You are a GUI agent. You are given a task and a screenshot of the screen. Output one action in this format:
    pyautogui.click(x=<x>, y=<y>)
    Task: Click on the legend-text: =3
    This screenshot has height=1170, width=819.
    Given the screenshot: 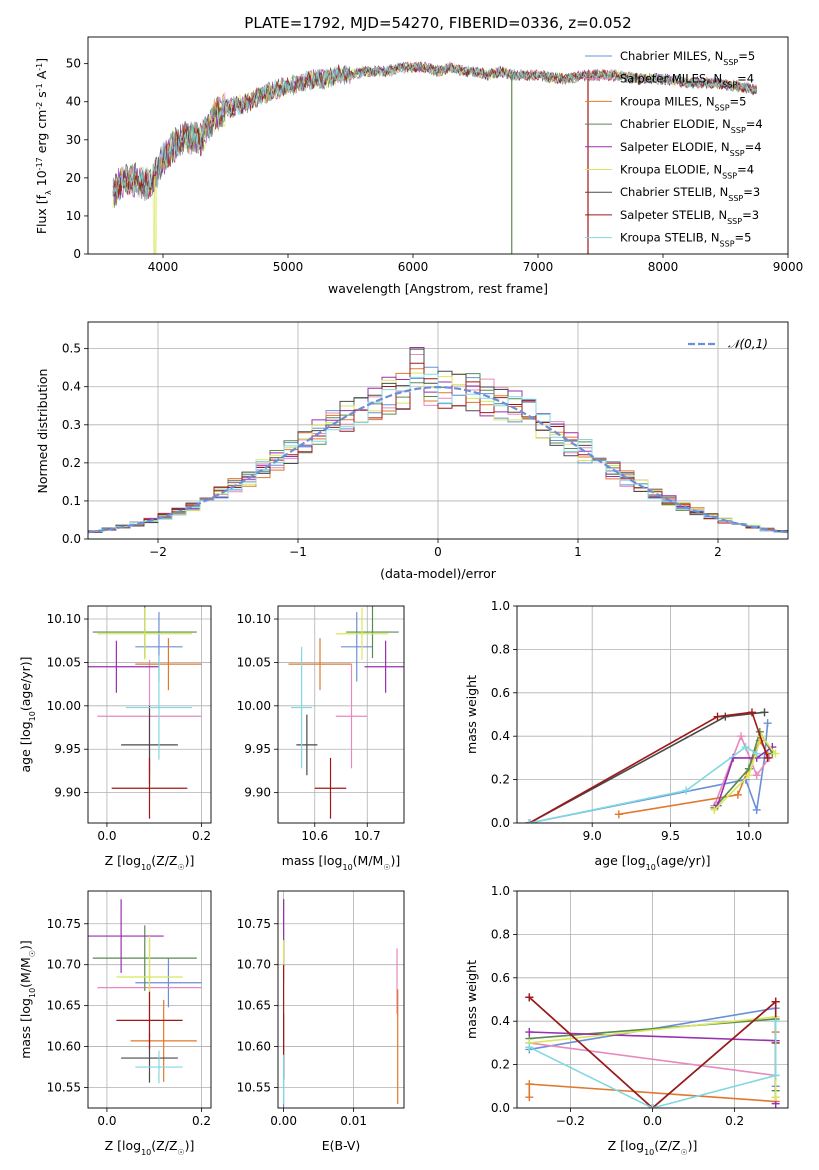 What is the action you would take?
    pyautogui.click(x=751, y=192)
    